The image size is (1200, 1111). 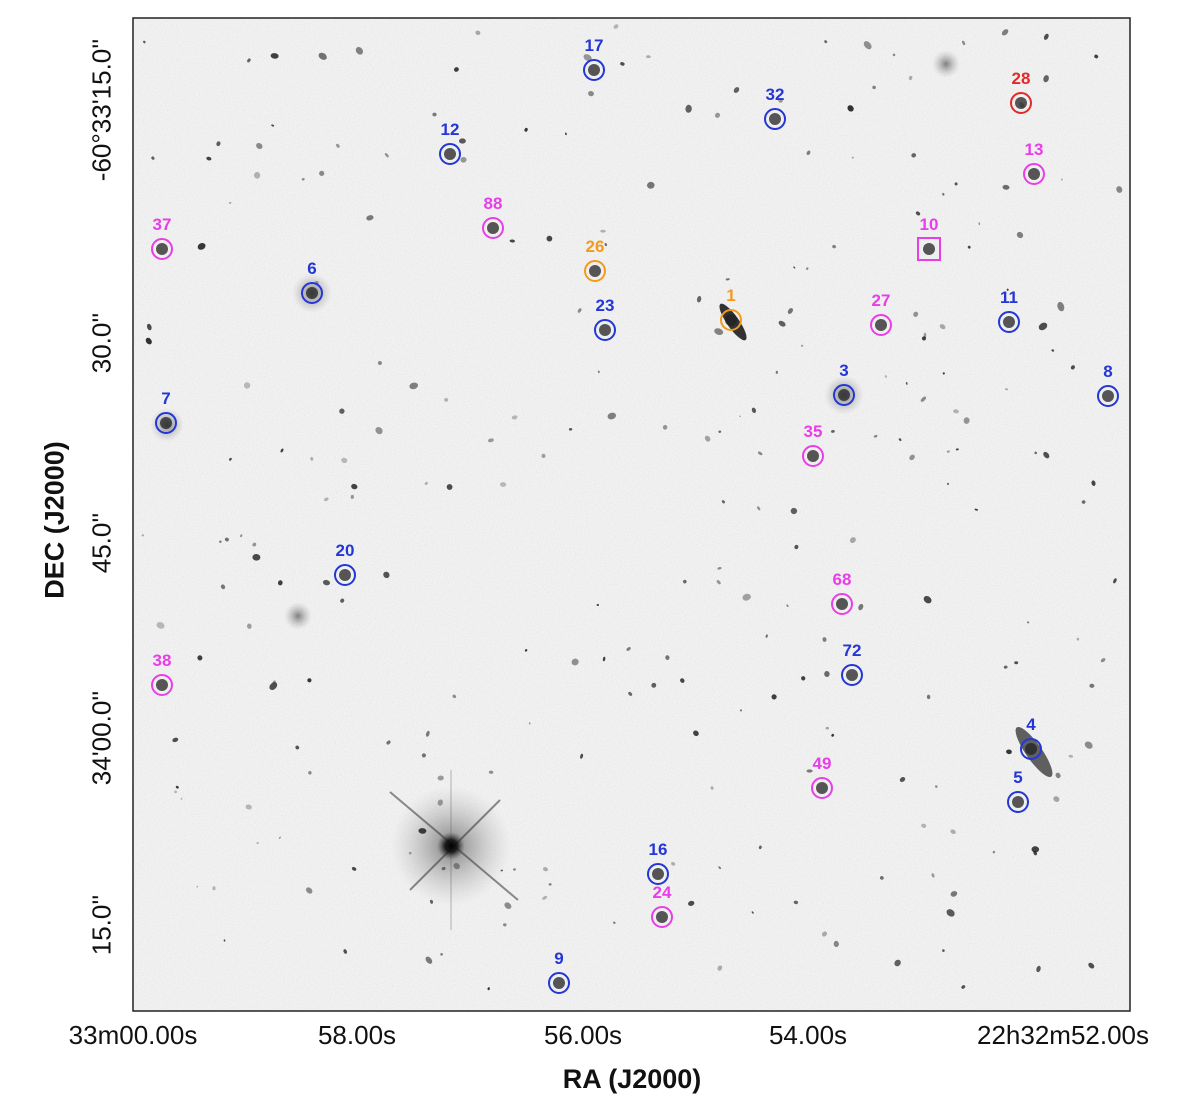 What do you see at coordinates (101, 343) in the screenshot?
I see `y-tick-label: 30.0''` at bounding box center [101, 343].